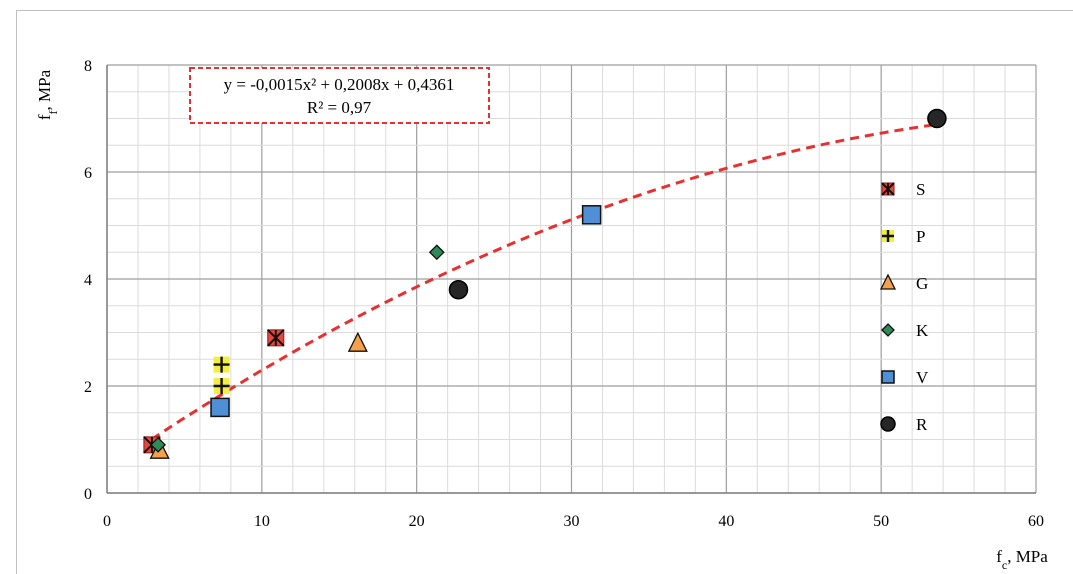 This screenshot has width=1073, height=574. Describe the element at coordinates (920, 189) in the screenshot. I see `legend-label: S` at that location.